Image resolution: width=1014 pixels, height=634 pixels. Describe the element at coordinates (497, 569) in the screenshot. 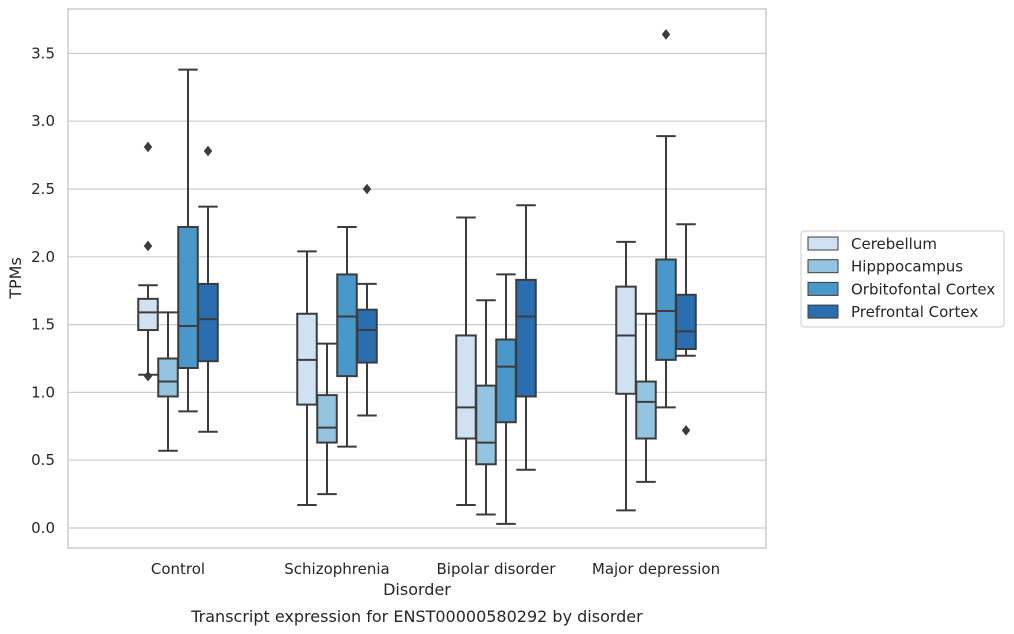

I see `x-tick-label: Bipolar disorder` at that location.